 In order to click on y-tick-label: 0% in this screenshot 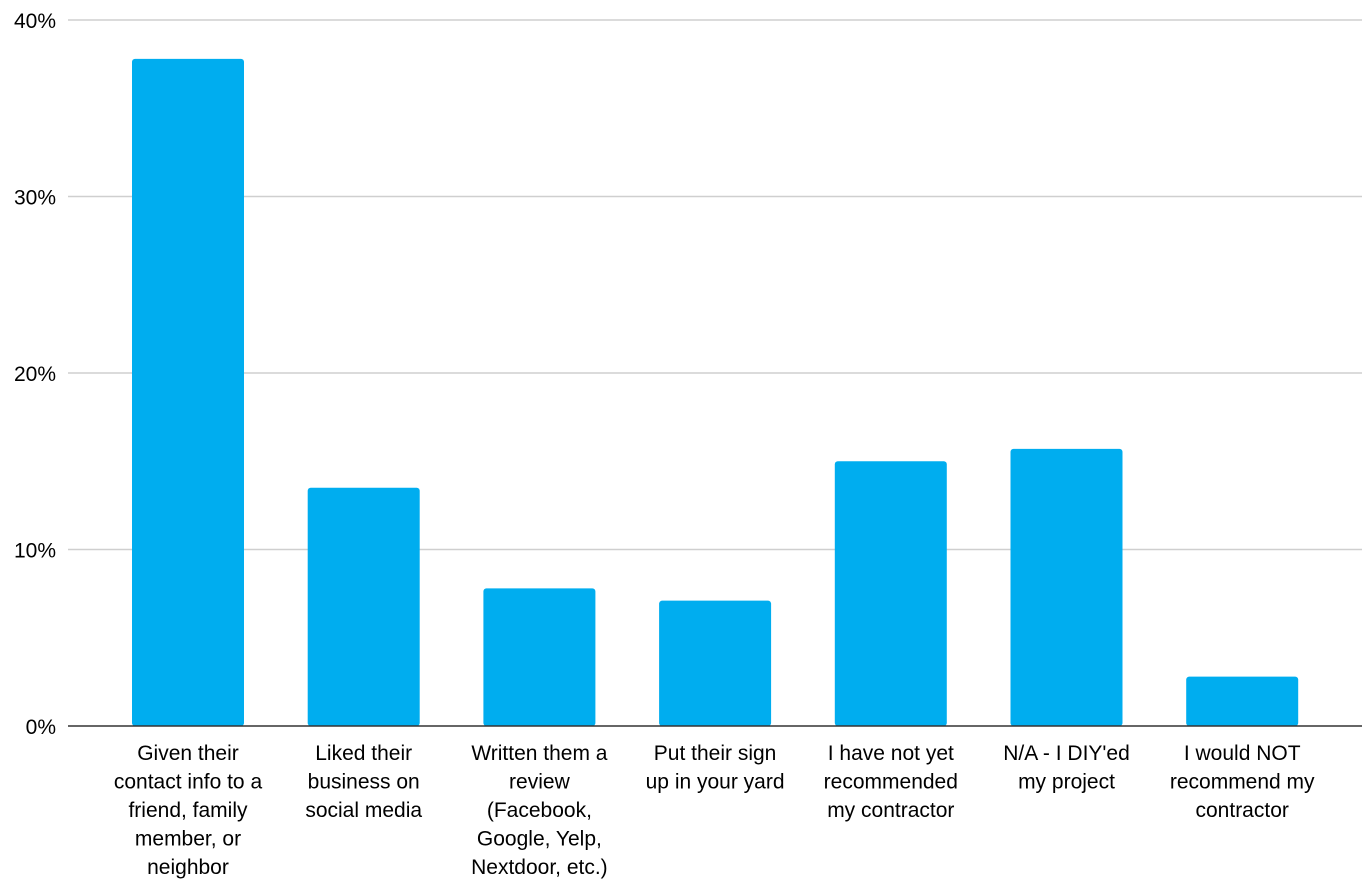, I will do `click(41, 727)`.